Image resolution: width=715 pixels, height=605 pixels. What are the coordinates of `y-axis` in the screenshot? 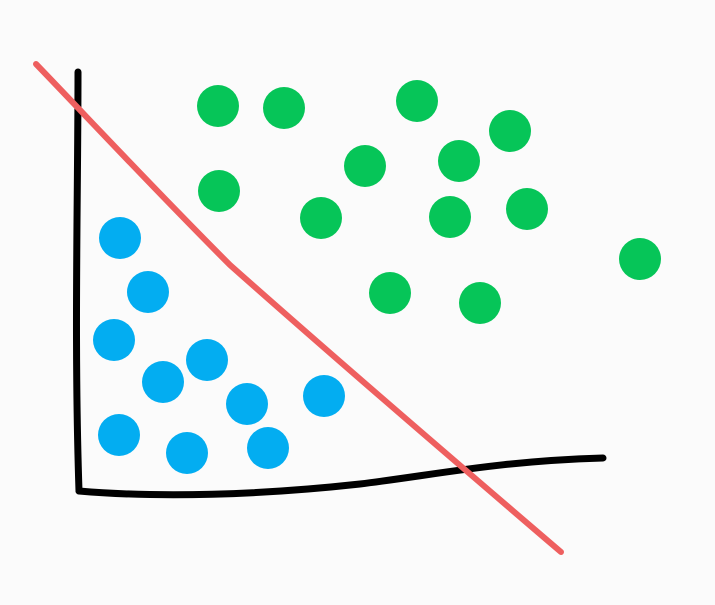 It's located at (77, 281).